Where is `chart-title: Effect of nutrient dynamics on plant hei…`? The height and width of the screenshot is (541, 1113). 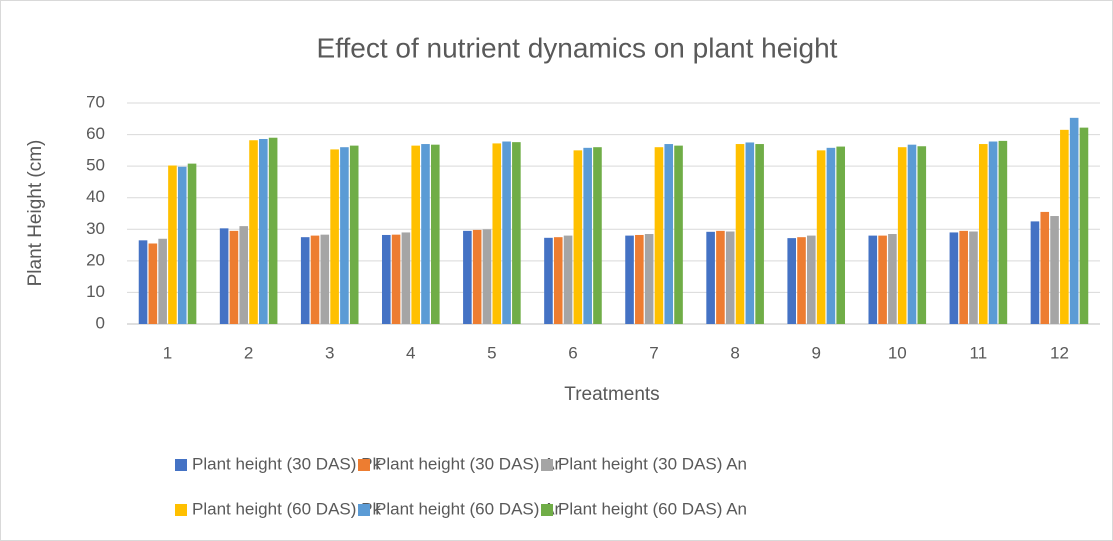 chart-title: Effect of nutrient dynamics on plant hei… is located at coordinates (577, 47).